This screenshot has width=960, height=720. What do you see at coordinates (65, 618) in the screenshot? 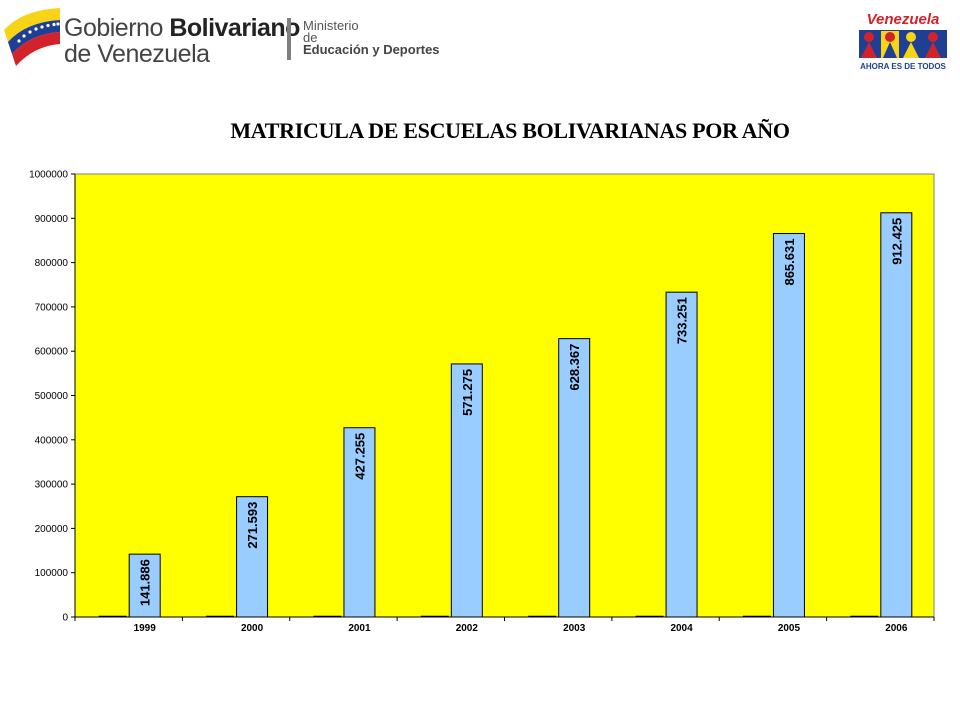
I see `y-tick-label: 0` at bounding box center [65, 618].